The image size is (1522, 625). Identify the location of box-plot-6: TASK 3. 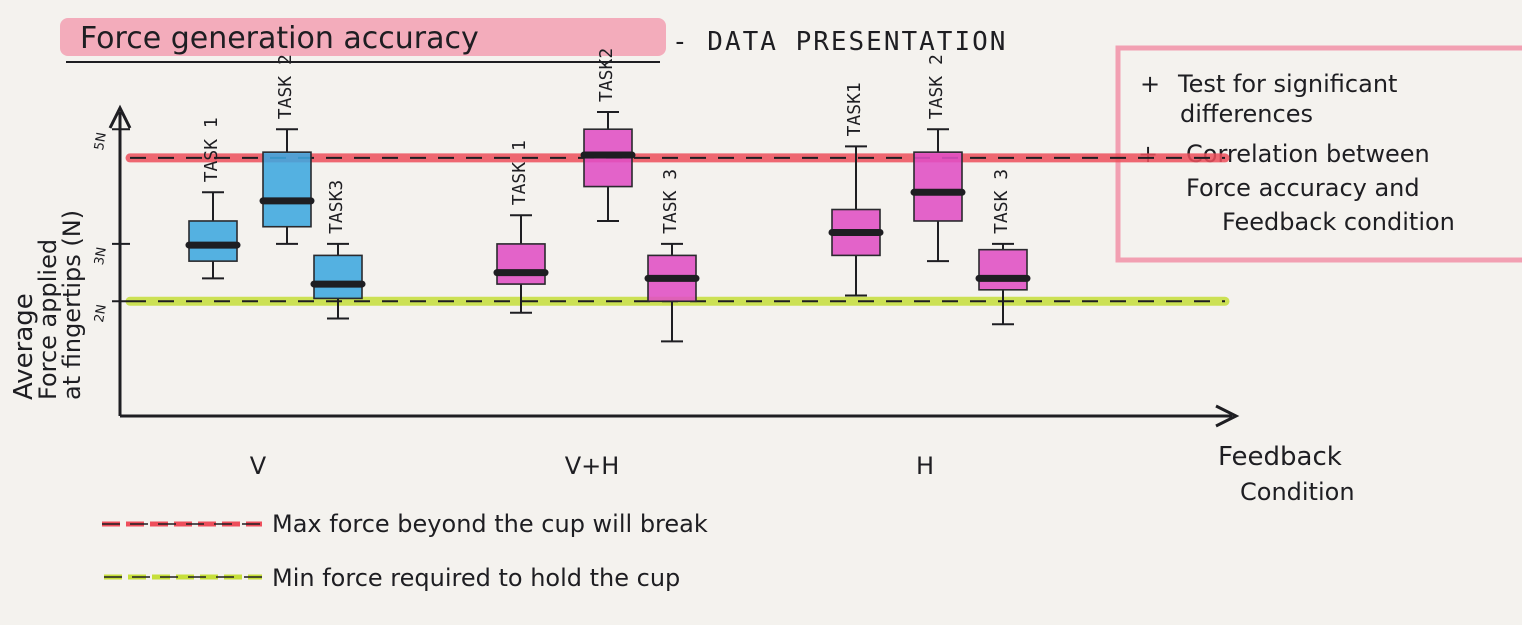
(672, 256).